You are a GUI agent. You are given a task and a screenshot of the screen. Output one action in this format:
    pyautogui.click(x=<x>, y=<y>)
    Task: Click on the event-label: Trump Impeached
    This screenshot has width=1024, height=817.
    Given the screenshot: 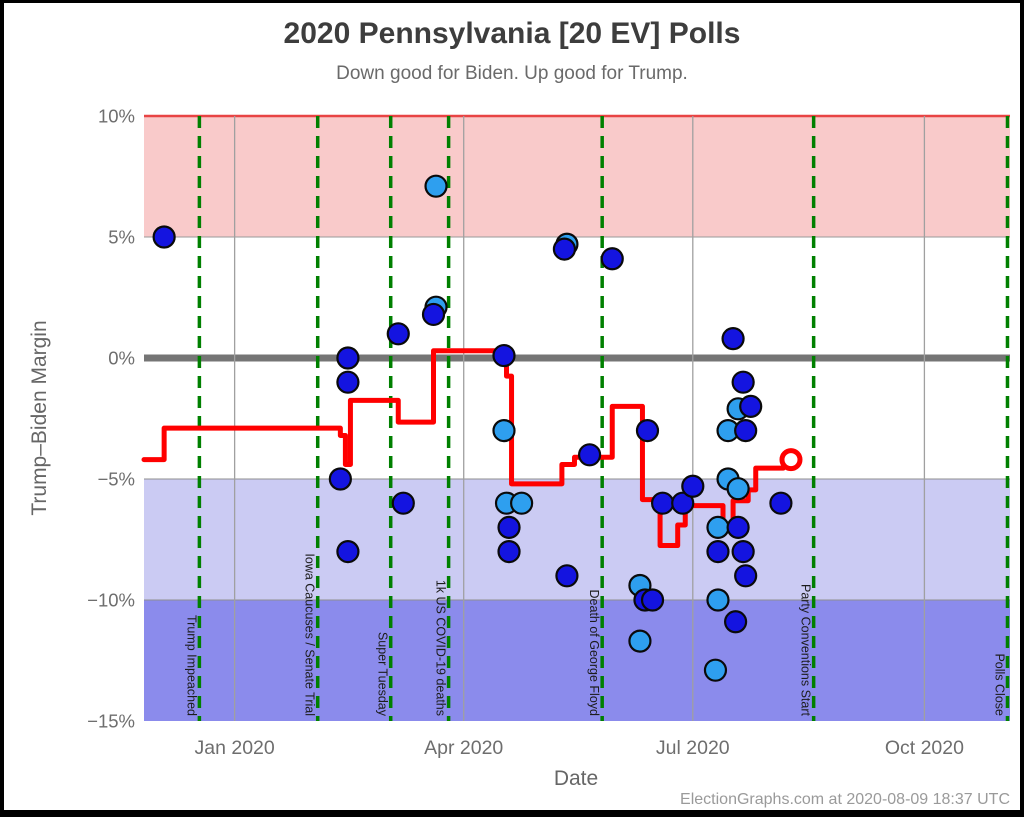 What is the action you would take?
    pyautogui.click(x=191, y=665)
    